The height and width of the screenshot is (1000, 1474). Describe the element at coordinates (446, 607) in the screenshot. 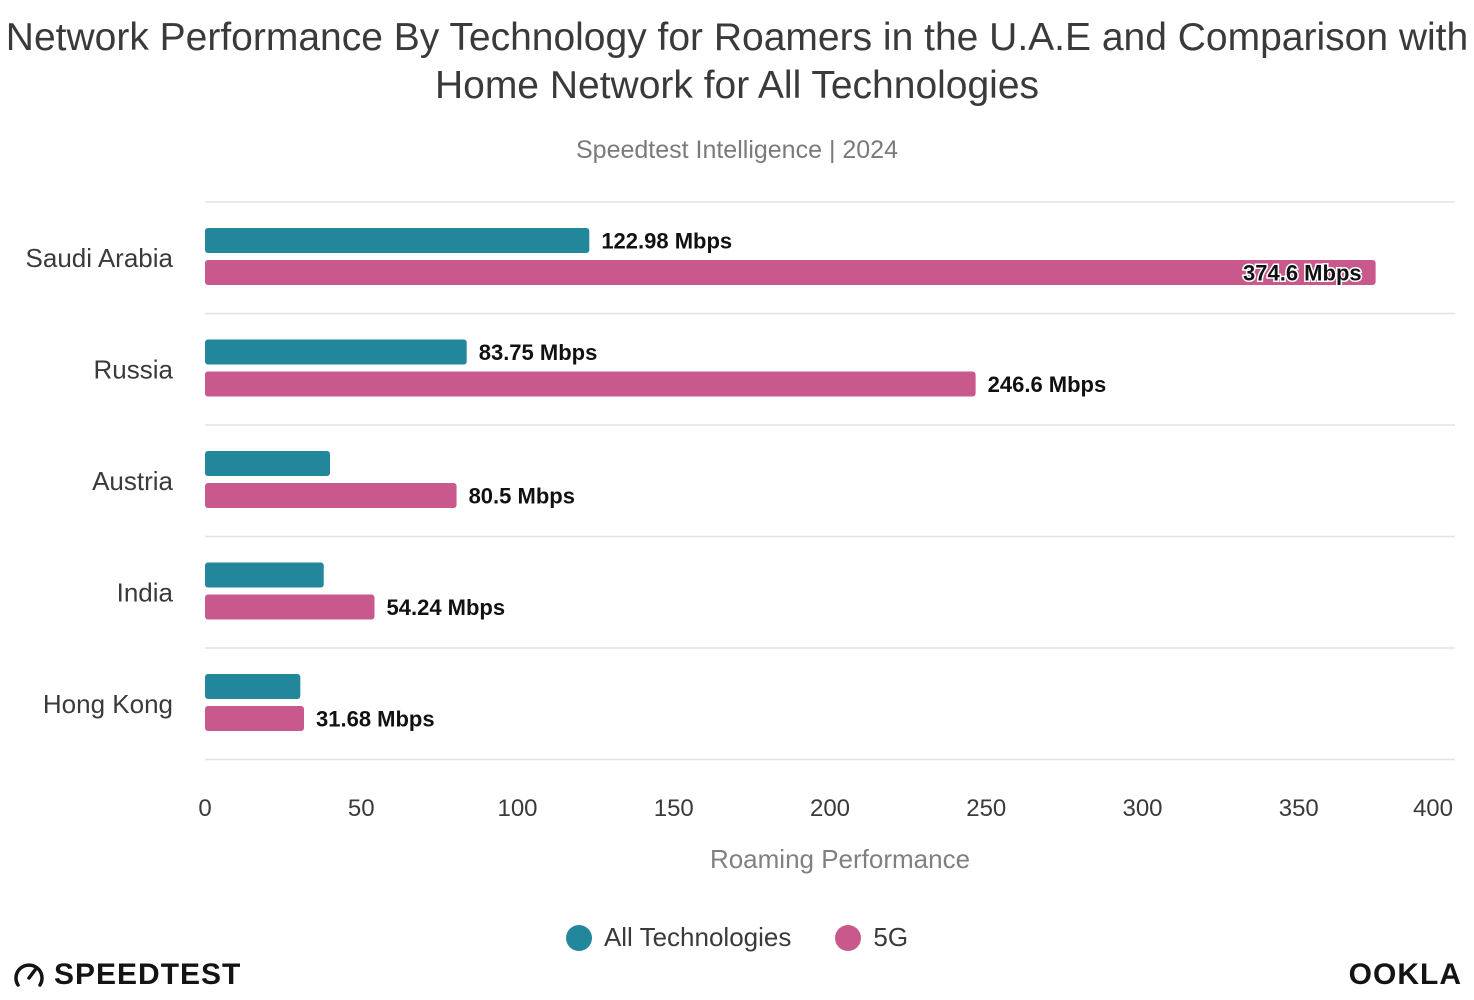

I see `data-label-5g-india: 54.24 Mbps` at that location.